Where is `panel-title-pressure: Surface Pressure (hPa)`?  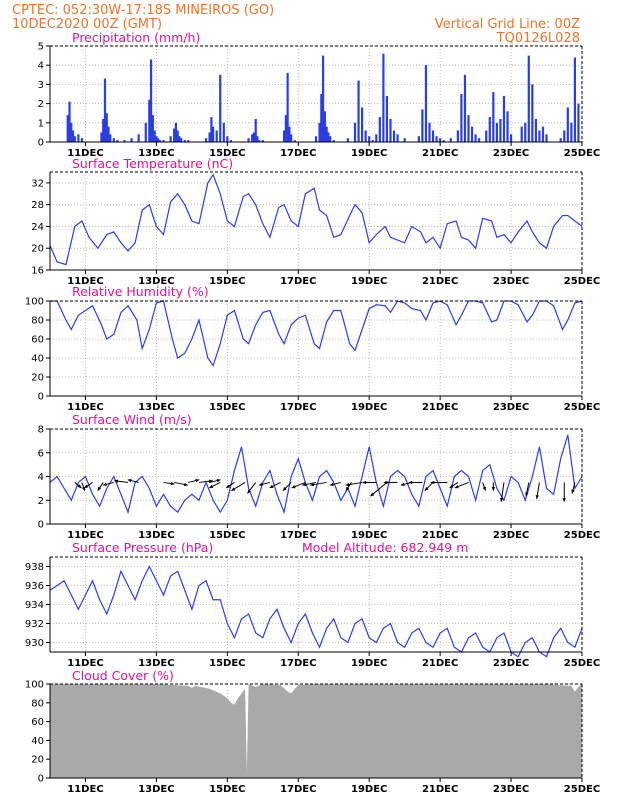 panel-title-pressure: Surface Pressure (hPa) is located at coordinates (142, 547).